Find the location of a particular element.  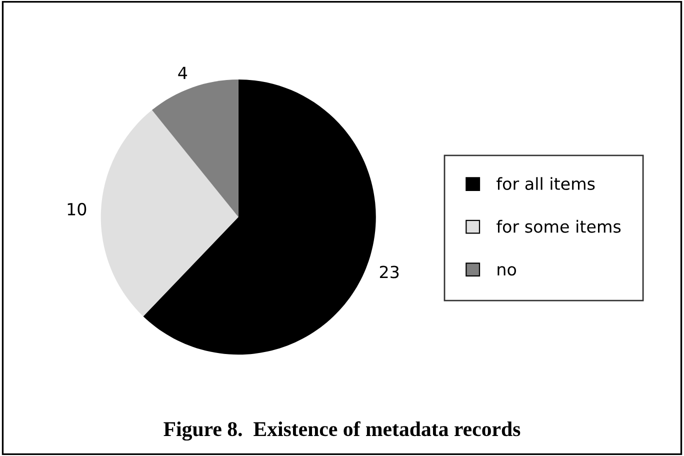

legend-label: for some items is located at coordinates (558, 226).